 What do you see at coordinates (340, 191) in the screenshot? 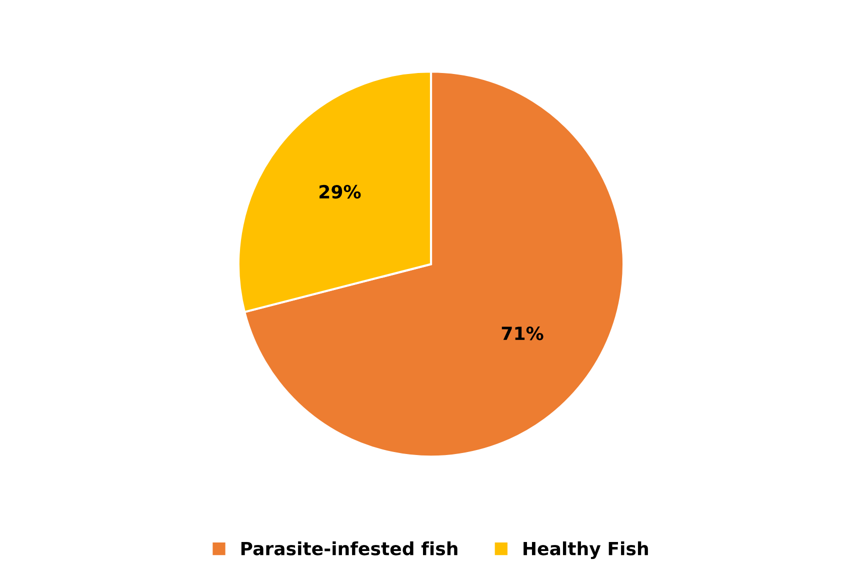
I see `data-label: 29%` at bounding box center [340, 191].